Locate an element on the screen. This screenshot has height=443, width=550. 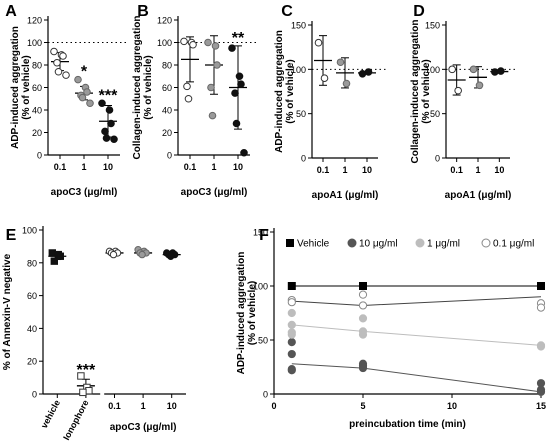
legend-label: 0.1 μg/ml is located at coordinates (513, 244).